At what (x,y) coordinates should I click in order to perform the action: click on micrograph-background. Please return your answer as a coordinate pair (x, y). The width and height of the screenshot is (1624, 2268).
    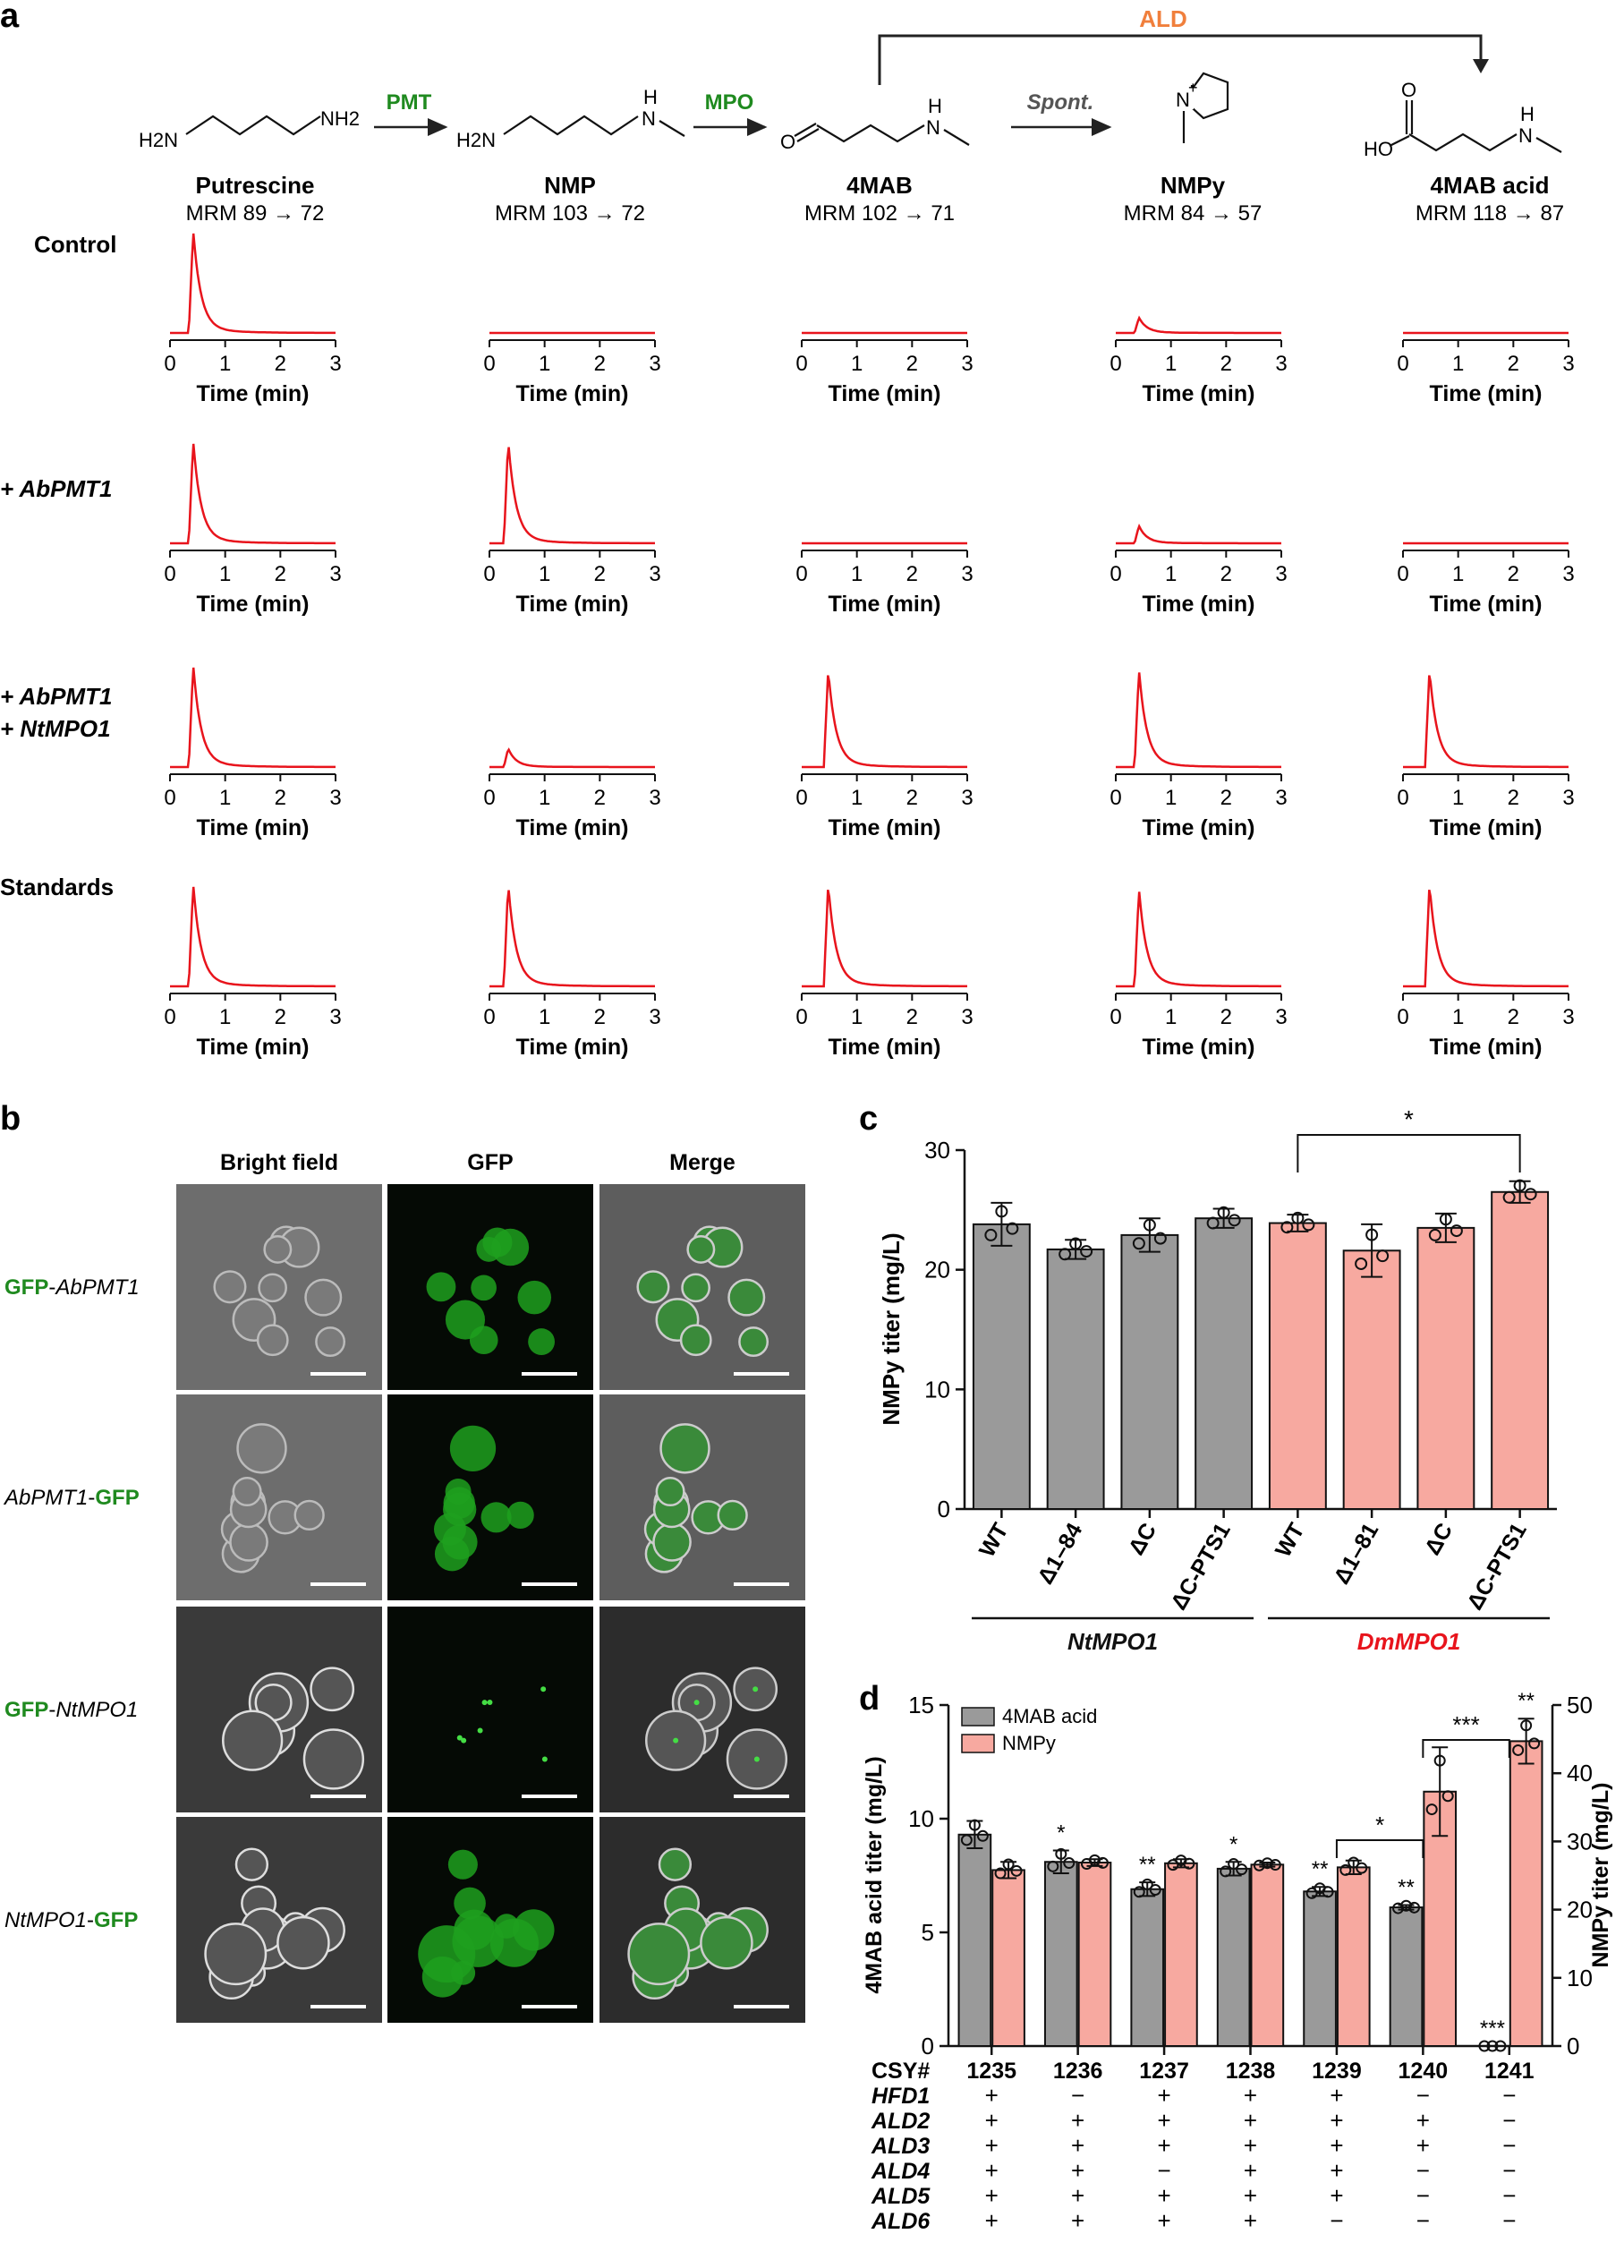
    Looking at the image, I should click on (279, 1497).